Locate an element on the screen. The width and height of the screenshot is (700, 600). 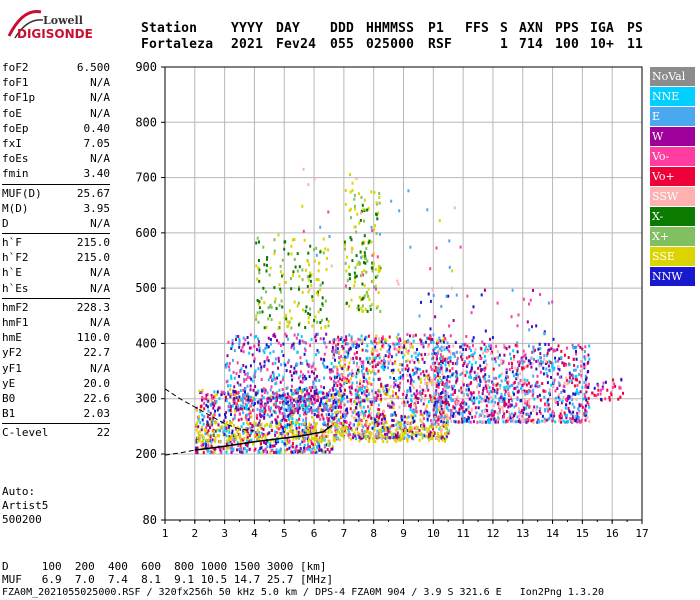
parameter-divider is located at coordinates (56, 424).